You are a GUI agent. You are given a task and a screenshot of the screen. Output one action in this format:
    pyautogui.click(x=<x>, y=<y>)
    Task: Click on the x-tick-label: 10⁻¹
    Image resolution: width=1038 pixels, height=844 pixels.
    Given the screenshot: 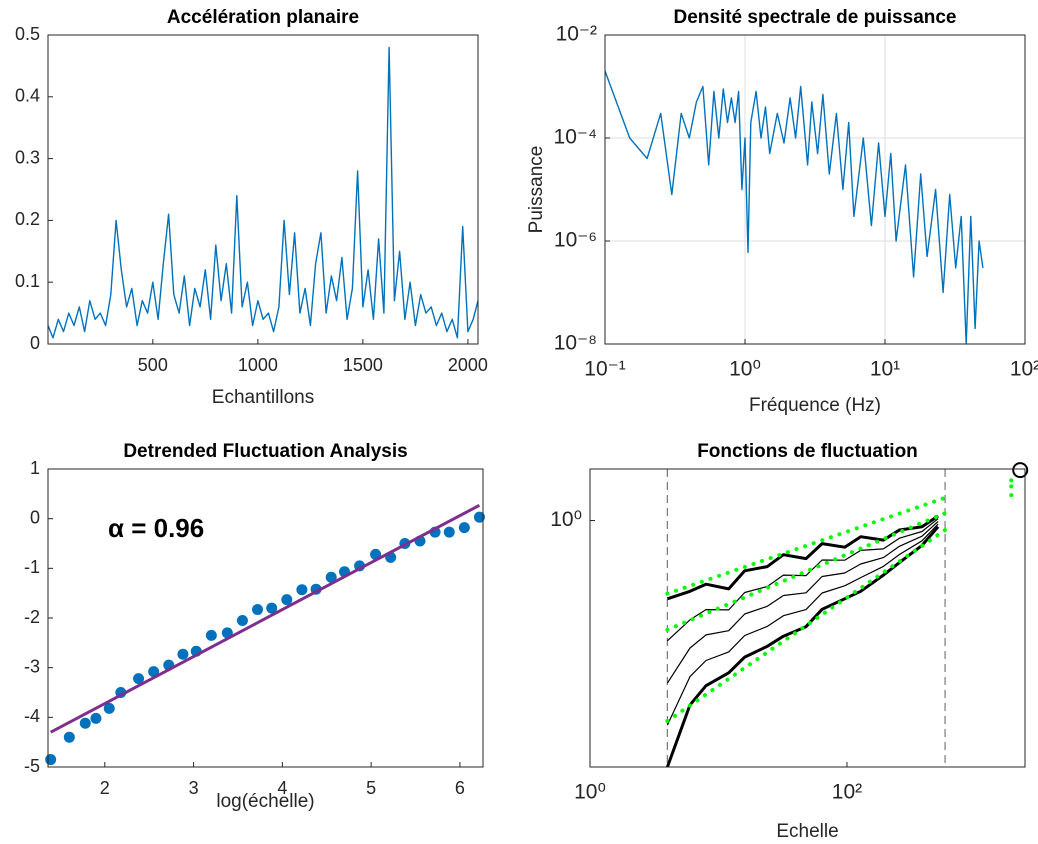 What is the action you would take?
    pyautogui.click(x=604, y=369)
    